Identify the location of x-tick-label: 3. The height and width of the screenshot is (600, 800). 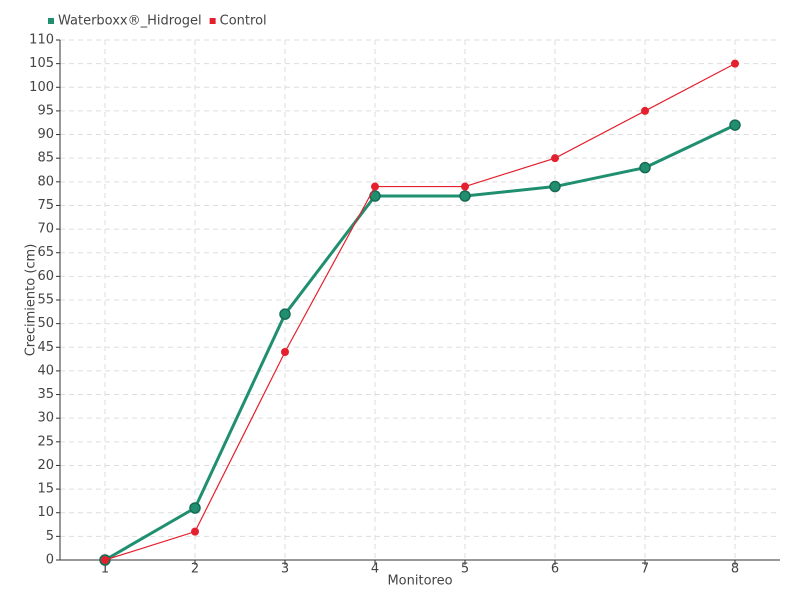
(285, 569).